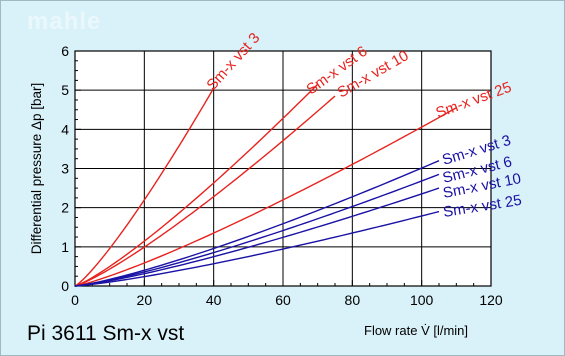 The height and width of the screenshot is (356, 565). I want to click on y-tick-label: 5, so click(65, 90).